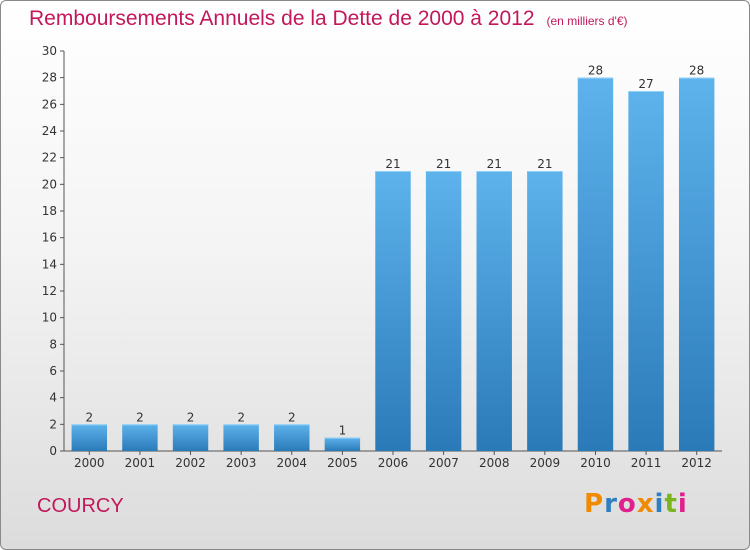  What do you see at coordinates (587, 21) in the screenshot?
I see `chart-unit: (en milliers d'€)` at bounding box center [587, 21].